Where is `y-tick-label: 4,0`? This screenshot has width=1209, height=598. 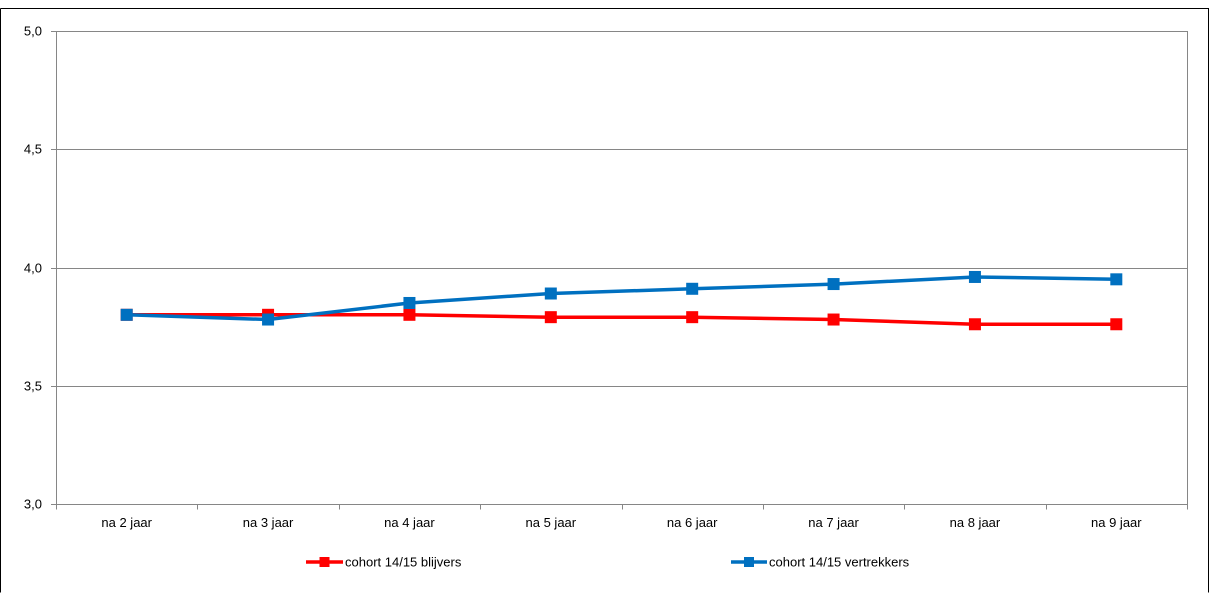 y-tick-label: 4,0 is located at coordinates (33, 268).